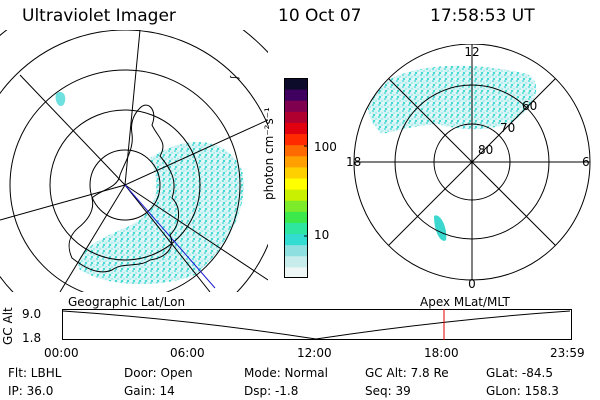  Describe the element at coordinates (234, 77) in the screenshot. I see `left-edge-mark: ∫` at that location.